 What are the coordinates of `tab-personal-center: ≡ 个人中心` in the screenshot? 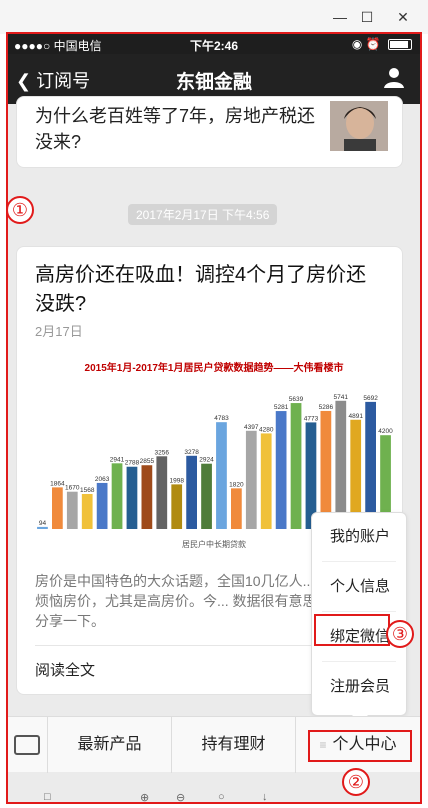 It's located at (358, 745).